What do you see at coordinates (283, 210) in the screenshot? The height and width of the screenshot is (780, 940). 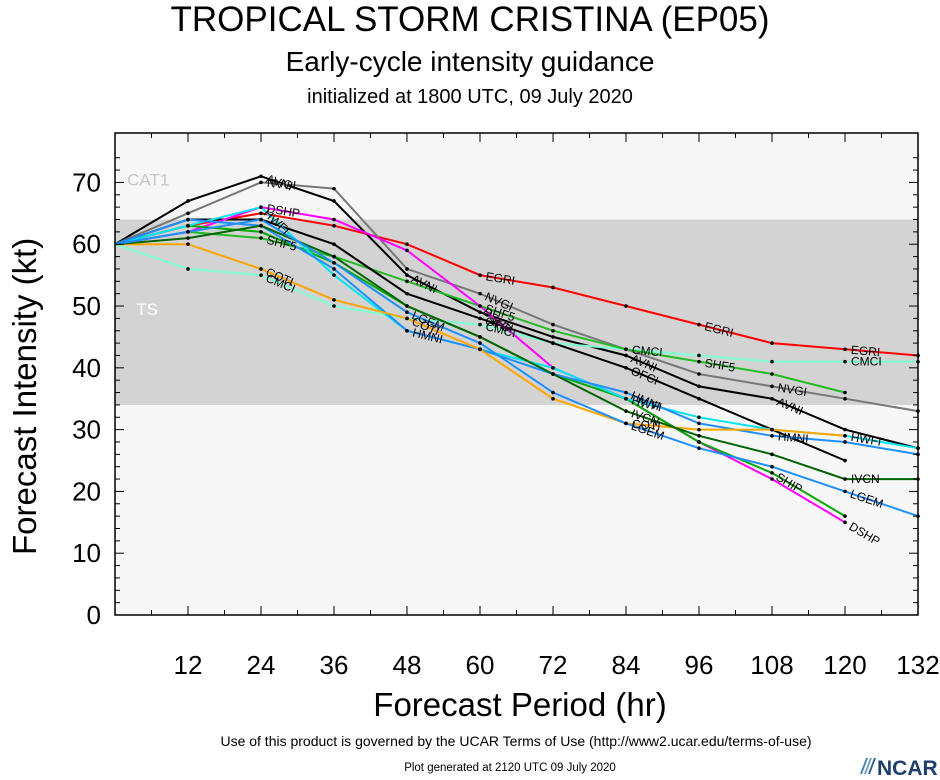 I see `series-label-dshp: DSHP` at bounding box center [283, 210].